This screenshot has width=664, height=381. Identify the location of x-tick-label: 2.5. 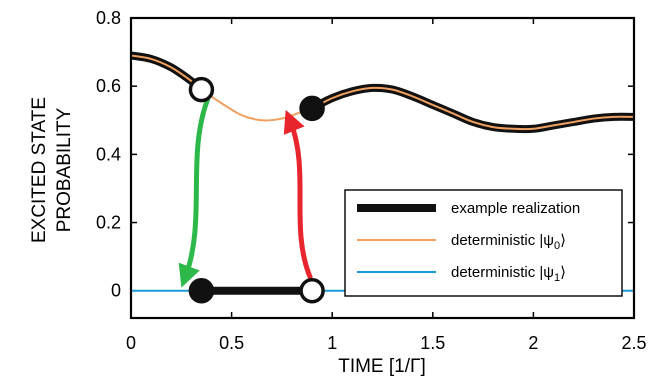
(633, 343).